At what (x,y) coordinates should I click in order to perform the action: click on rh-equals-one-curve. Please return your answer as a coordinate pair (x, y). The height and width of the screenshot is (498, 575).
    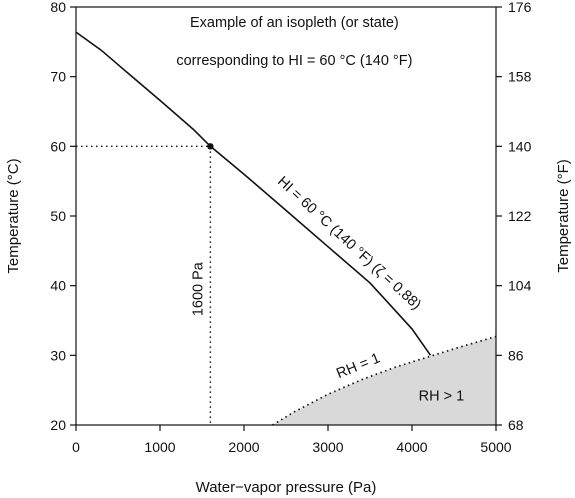
    Looking at the image, I should click on (384, 380).